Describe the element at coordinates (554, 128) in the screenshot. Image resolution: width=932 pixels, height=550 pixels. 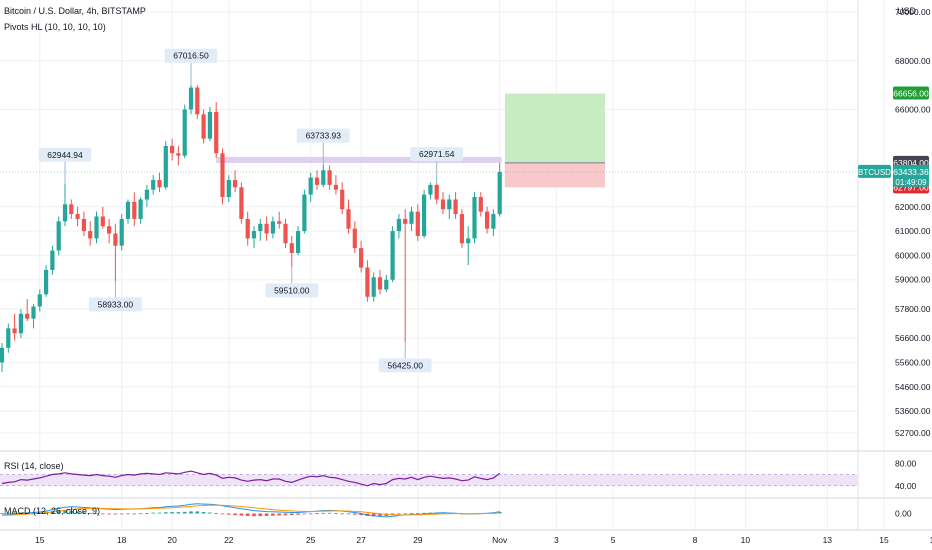
I see `target-zone` at that location.